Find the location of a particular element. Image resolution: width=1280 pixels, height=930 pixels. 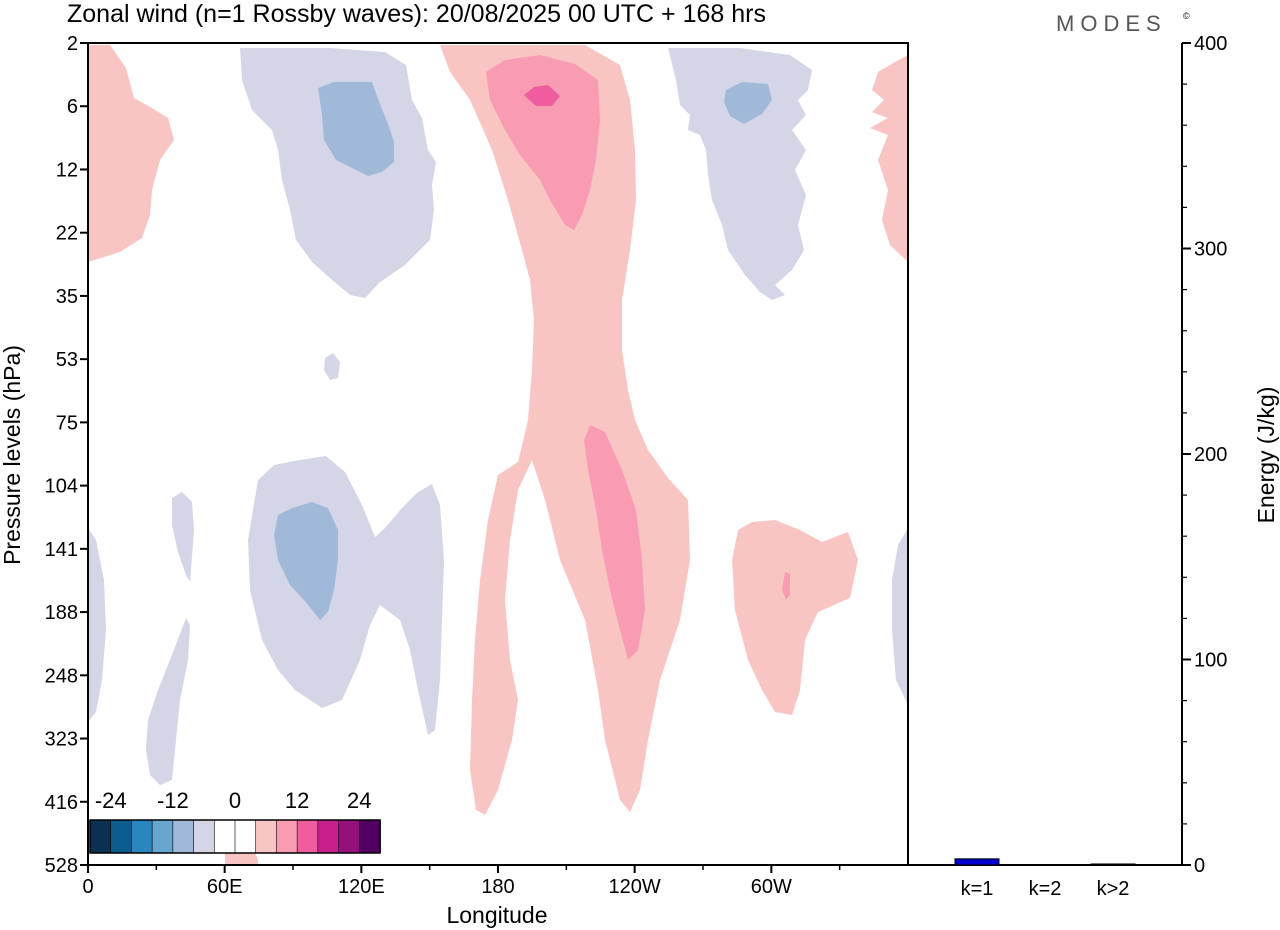

brand-copyright-mark: © is located at coordinates (1186, 16).